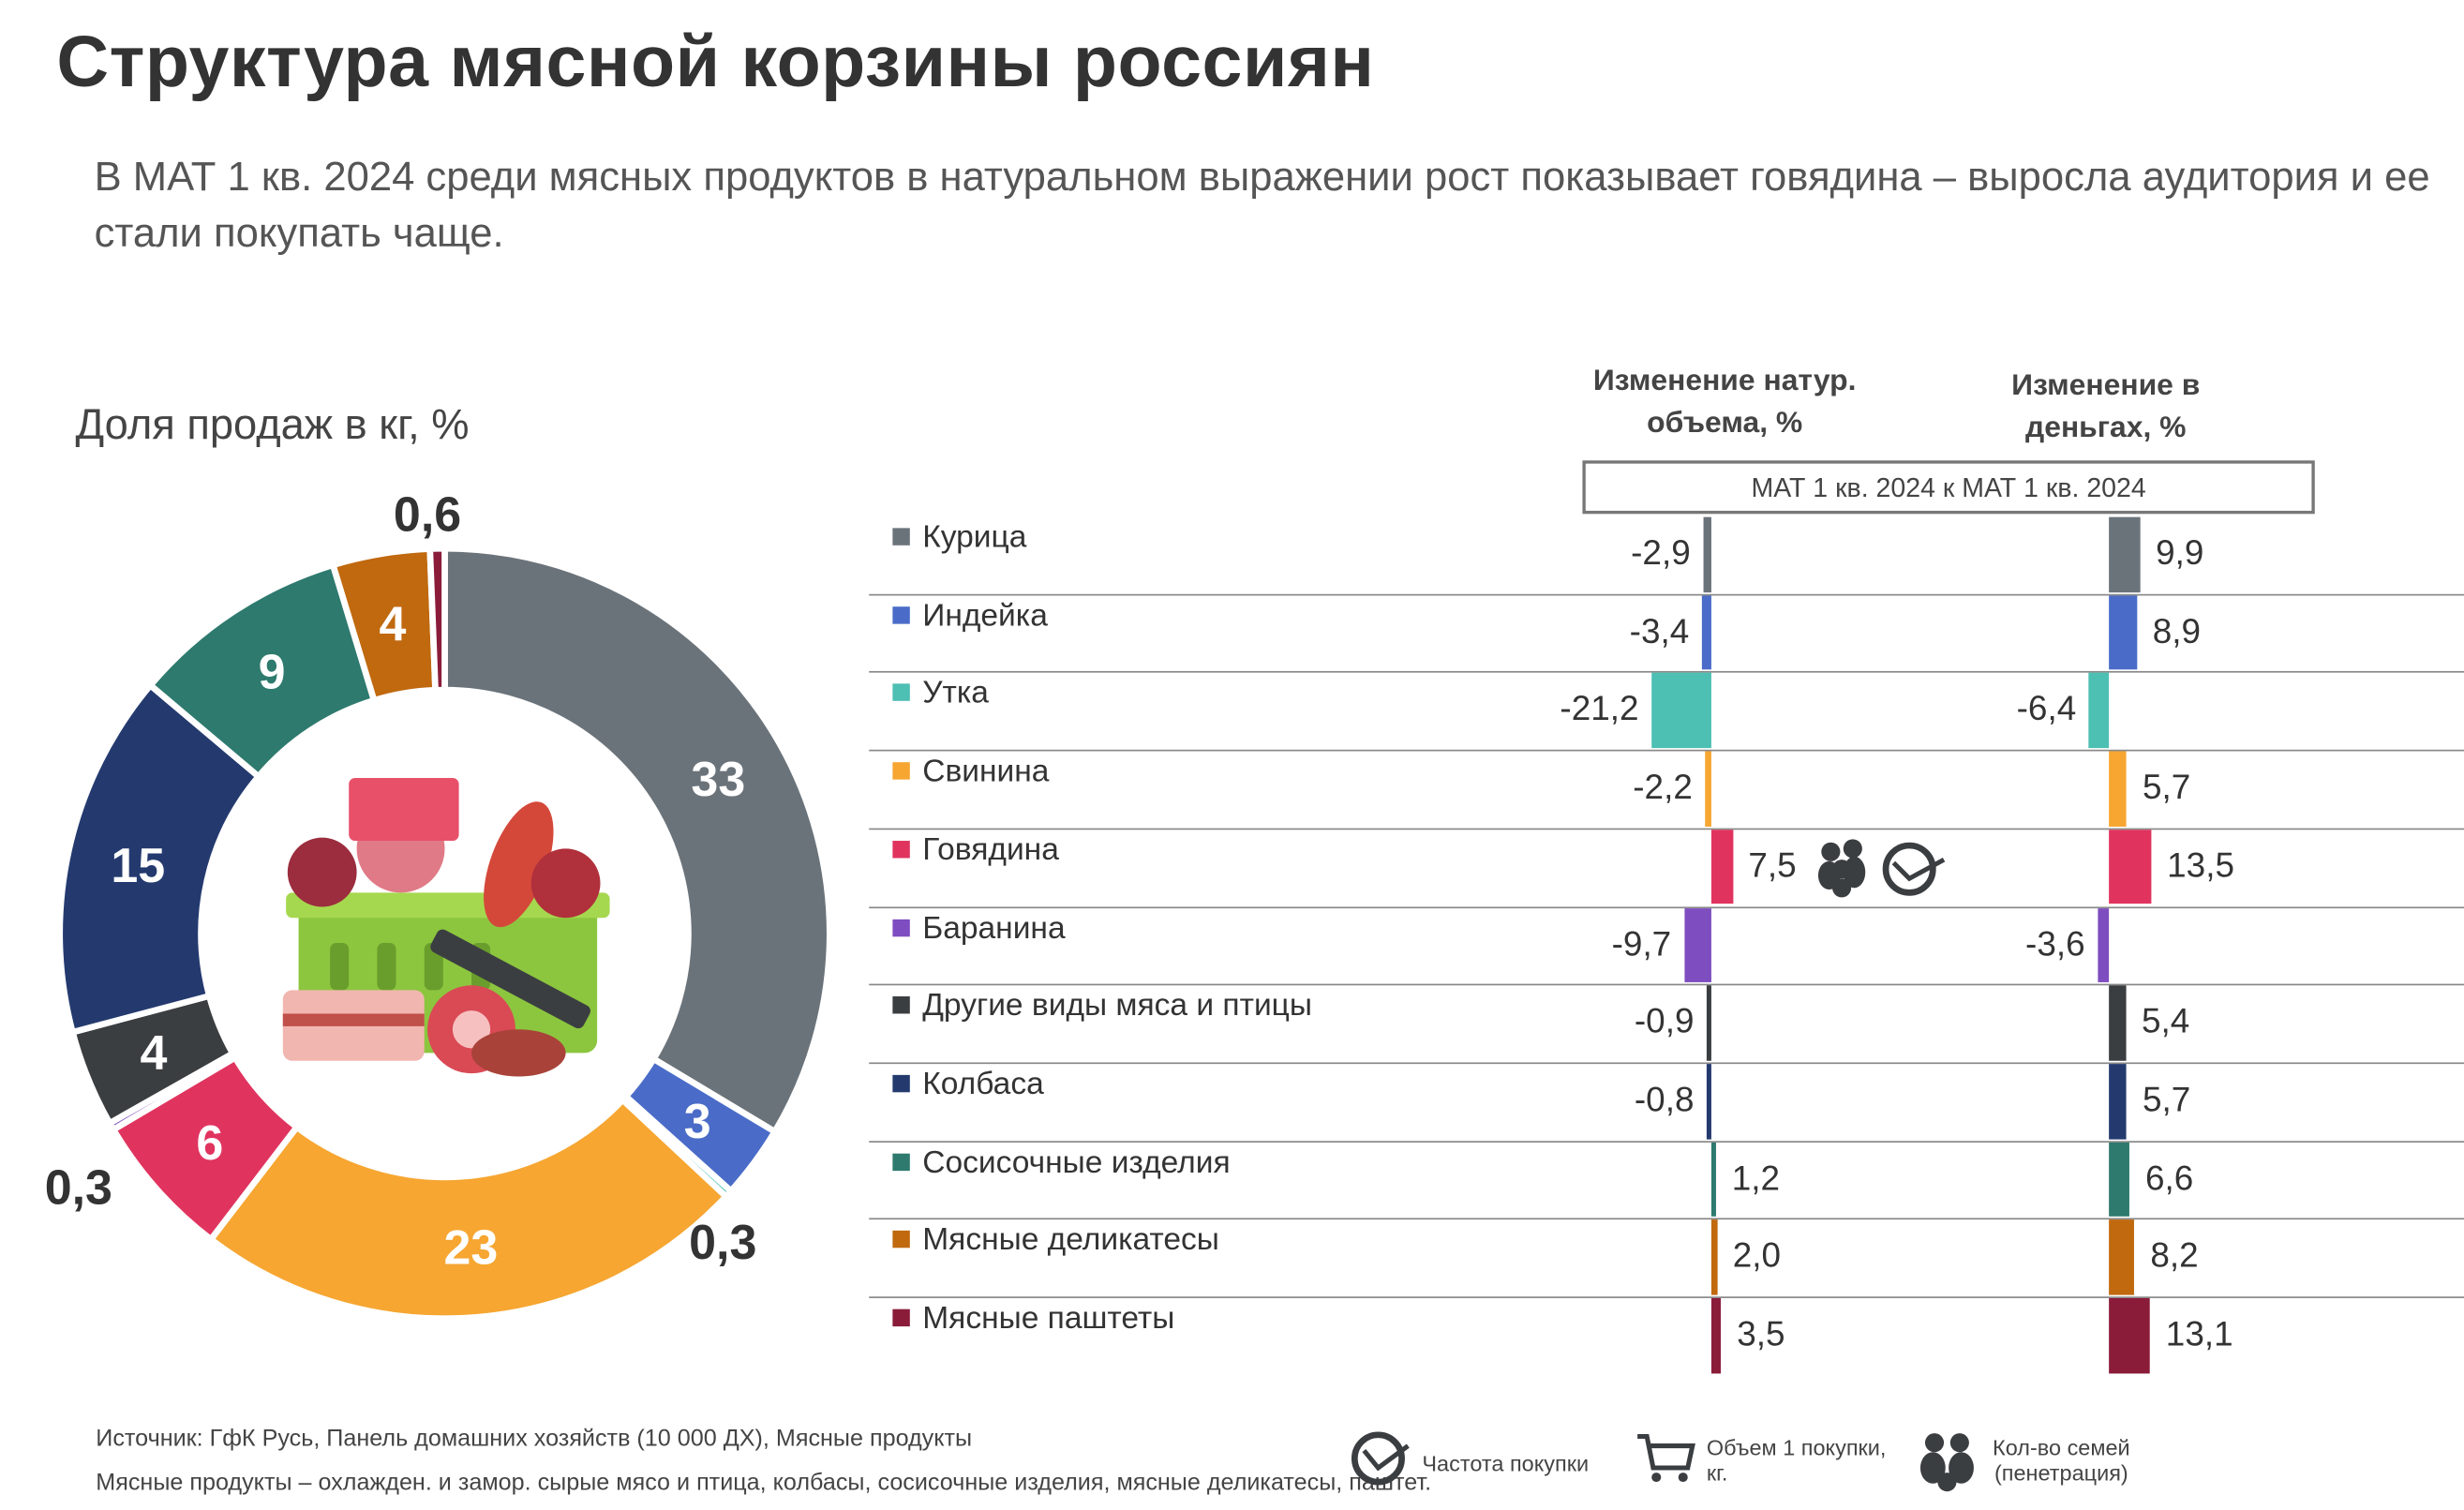 The width and height of the screenshot is (2464, 1510). What do you see at coordinates (1033, 1319) in the screenshot?
I see `row-label: Мясные паштеты` at bounding box center [1033, 1319].